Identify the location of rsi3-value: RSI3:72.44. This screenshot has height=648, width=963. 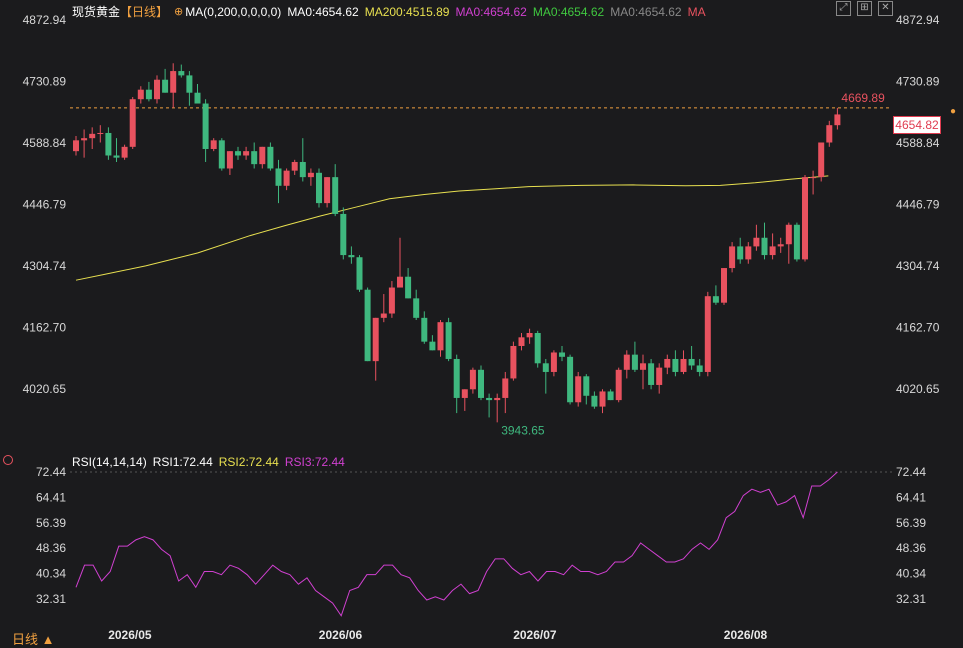
(314, 462).